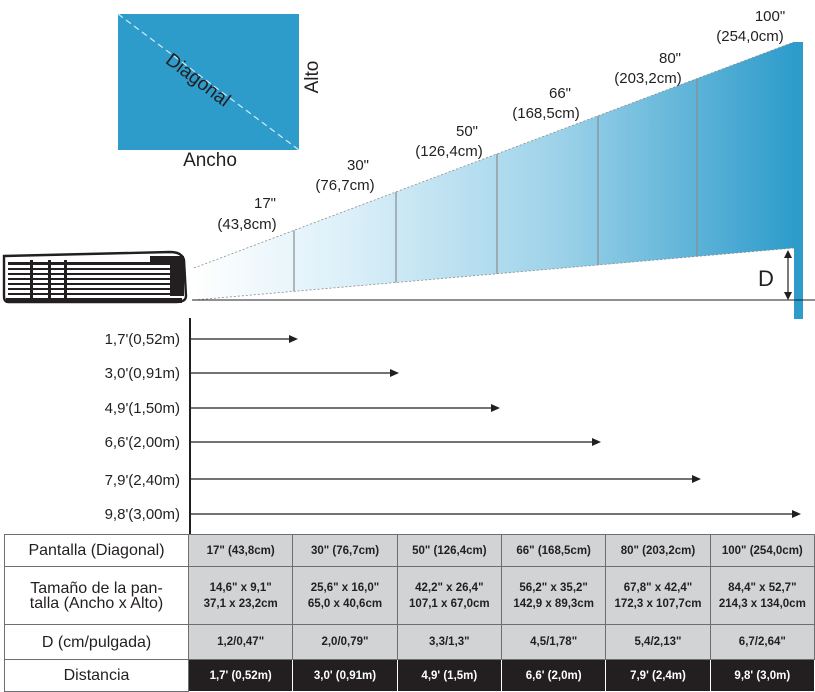 This screenshot has width=815, height=692. I want to click on table-cell: 6,7/2,64", so click(762, 642).